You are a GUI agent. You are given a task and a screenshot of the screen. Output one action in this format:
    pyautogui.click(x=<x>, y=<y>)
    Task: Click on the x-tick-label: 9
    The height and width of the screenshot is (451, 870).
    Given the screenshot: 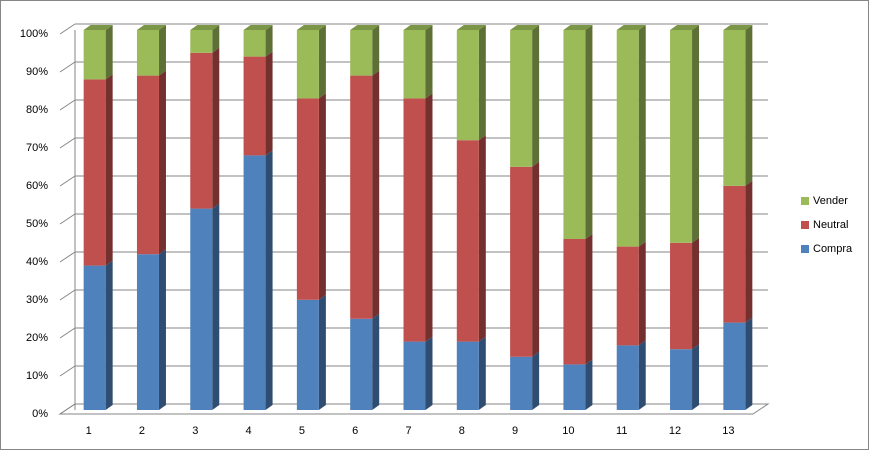 What is the action you would take?
    pyautogui.click(x=515, y=431)
    